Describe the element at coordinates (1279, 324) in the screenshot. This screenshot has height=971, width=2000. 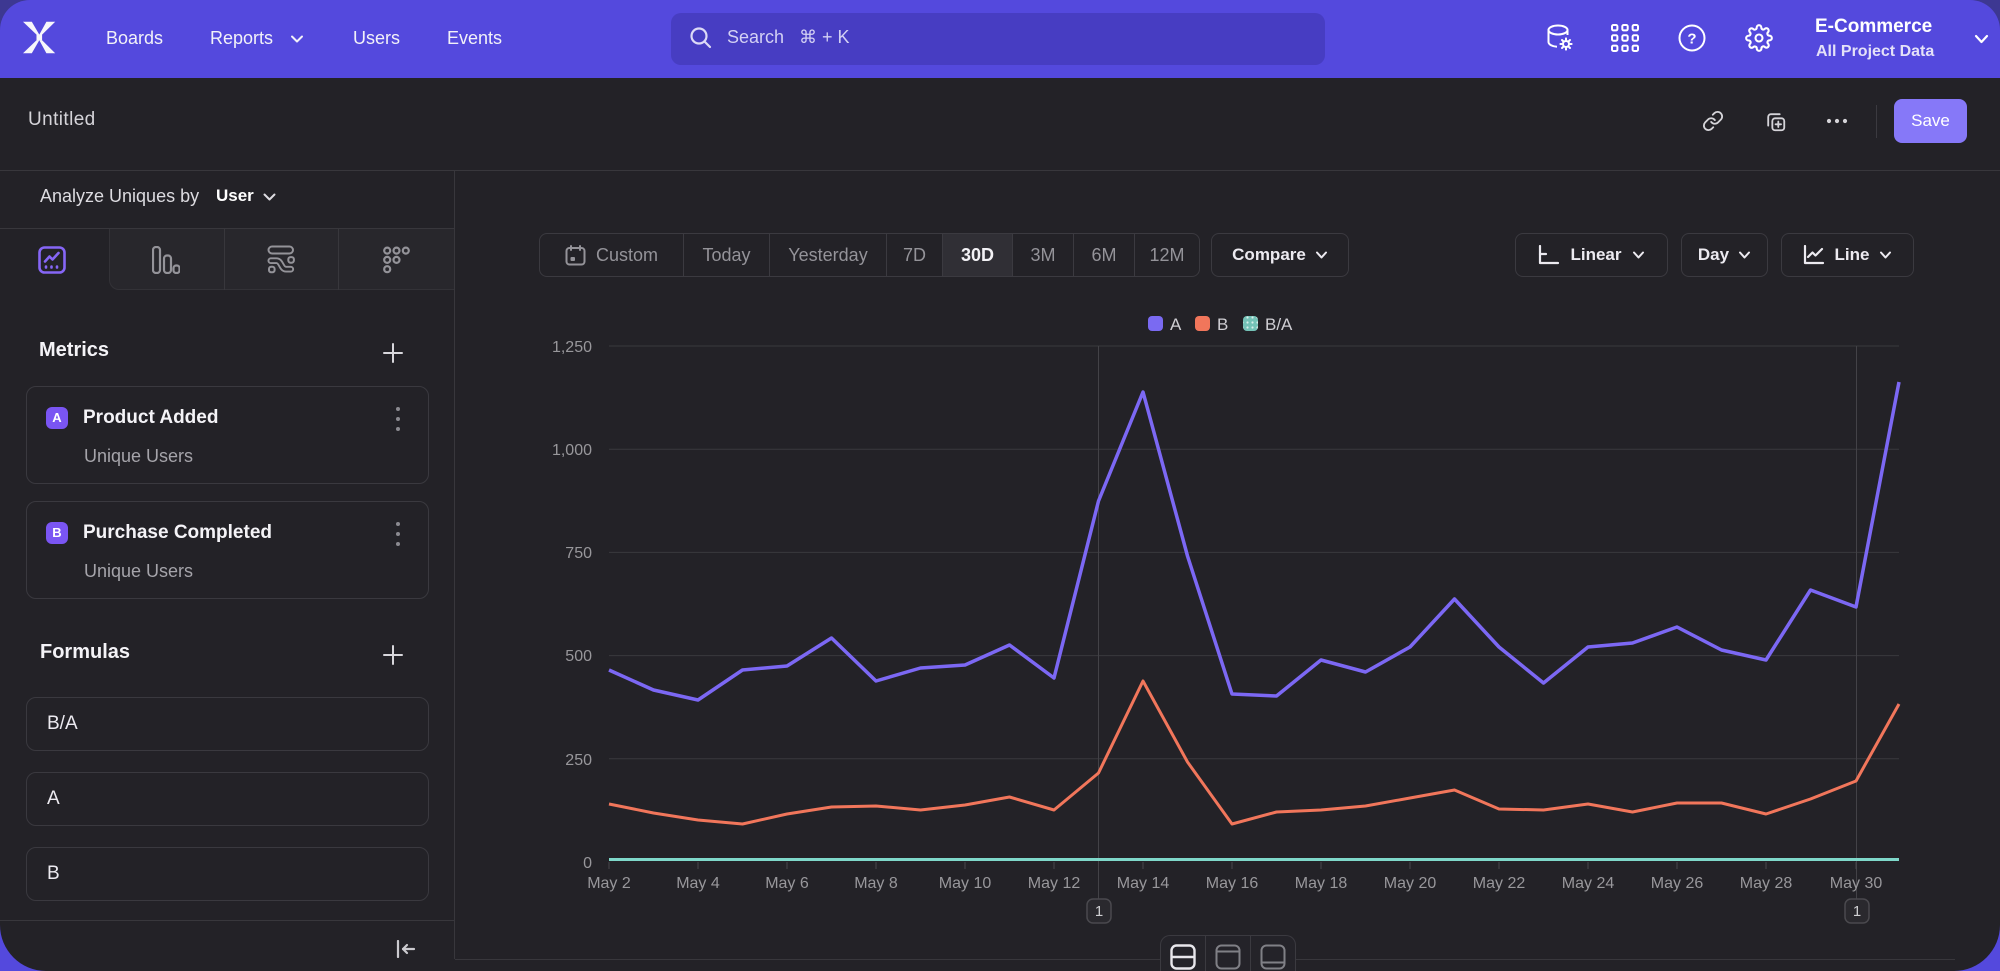
I see `svg-text: B/A` at that location.